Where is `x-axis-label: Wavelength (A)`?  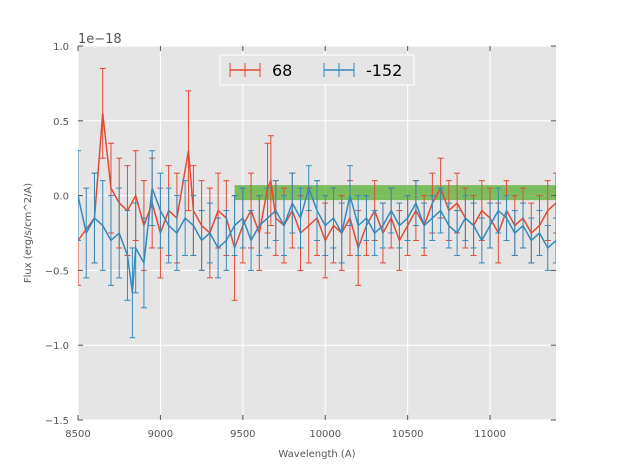
x-axis-label: Wavelength (A) is located at coordinates (316, 454).